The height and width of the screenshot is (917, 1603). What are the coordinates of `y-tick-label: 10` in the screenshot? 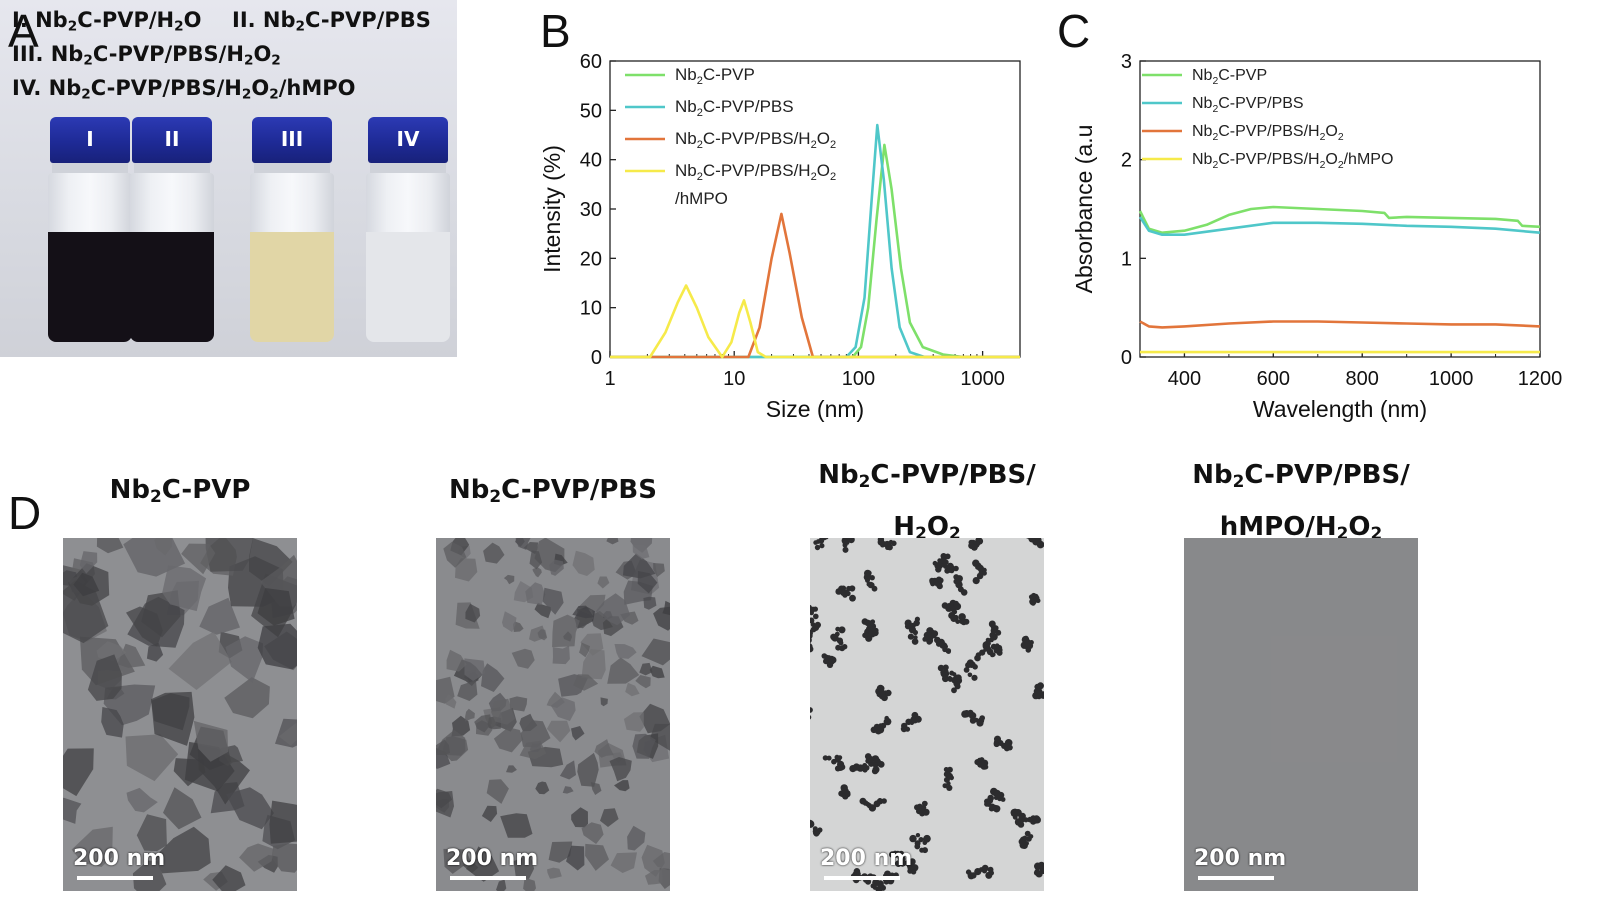 It's located at (591, 309).